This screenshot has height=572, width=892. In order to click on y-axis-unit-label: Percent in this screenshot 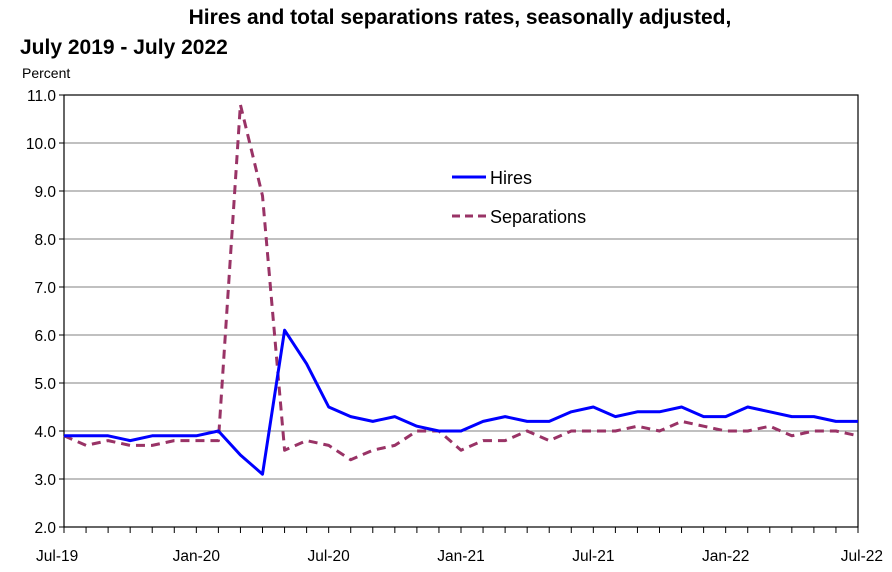, I will do `click(46, 73)`.